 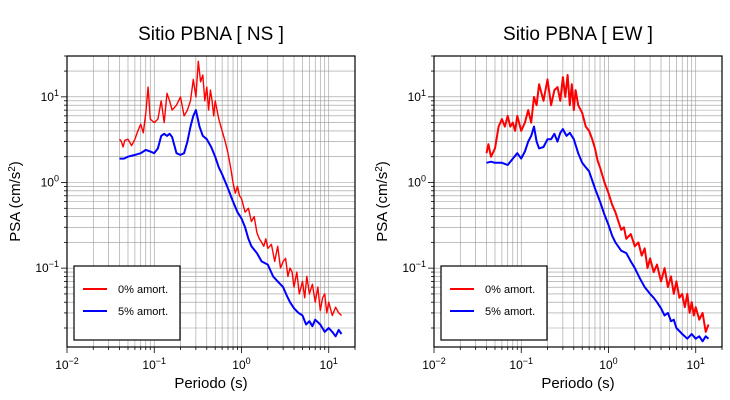 I want to click on chart-title: Sitio PBNA [ NS ], so click(x=211, y=34).